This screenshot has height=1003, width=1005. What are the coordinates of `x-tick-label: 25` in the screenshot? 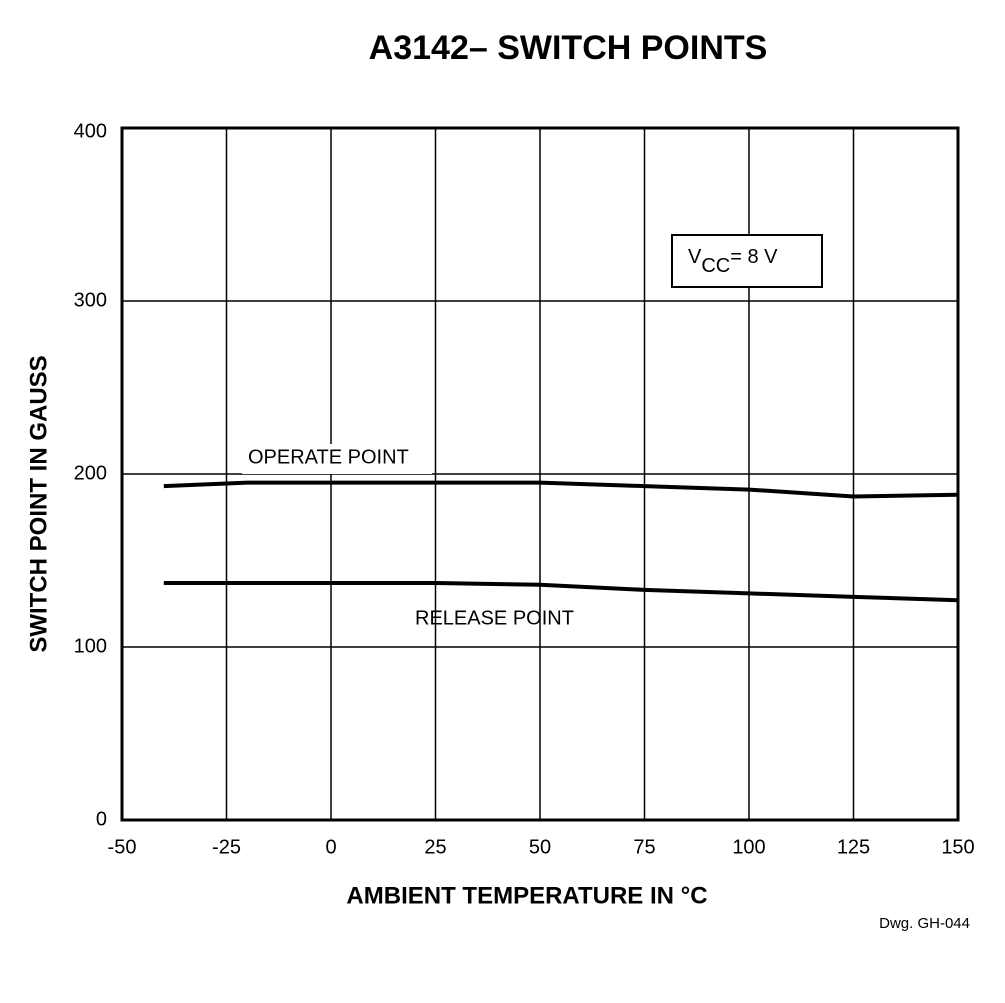 It's located at (435, 847).